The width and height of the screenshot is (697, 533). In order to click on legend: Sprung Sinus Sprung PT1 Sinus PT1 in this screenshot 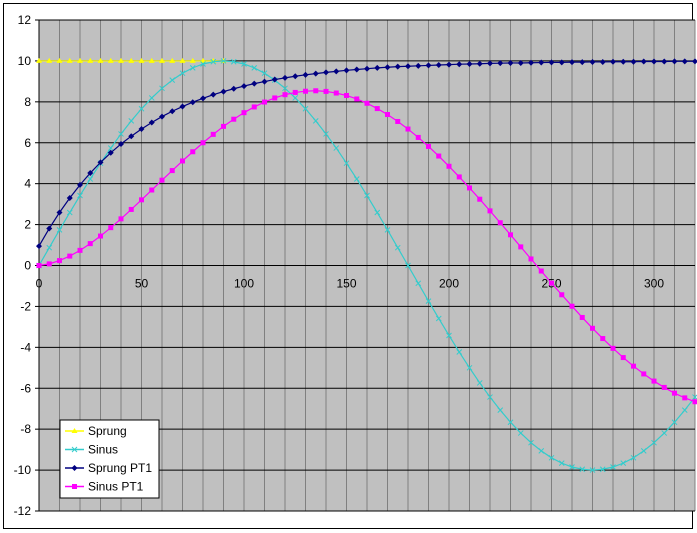, I will do `click(109, 459)`.